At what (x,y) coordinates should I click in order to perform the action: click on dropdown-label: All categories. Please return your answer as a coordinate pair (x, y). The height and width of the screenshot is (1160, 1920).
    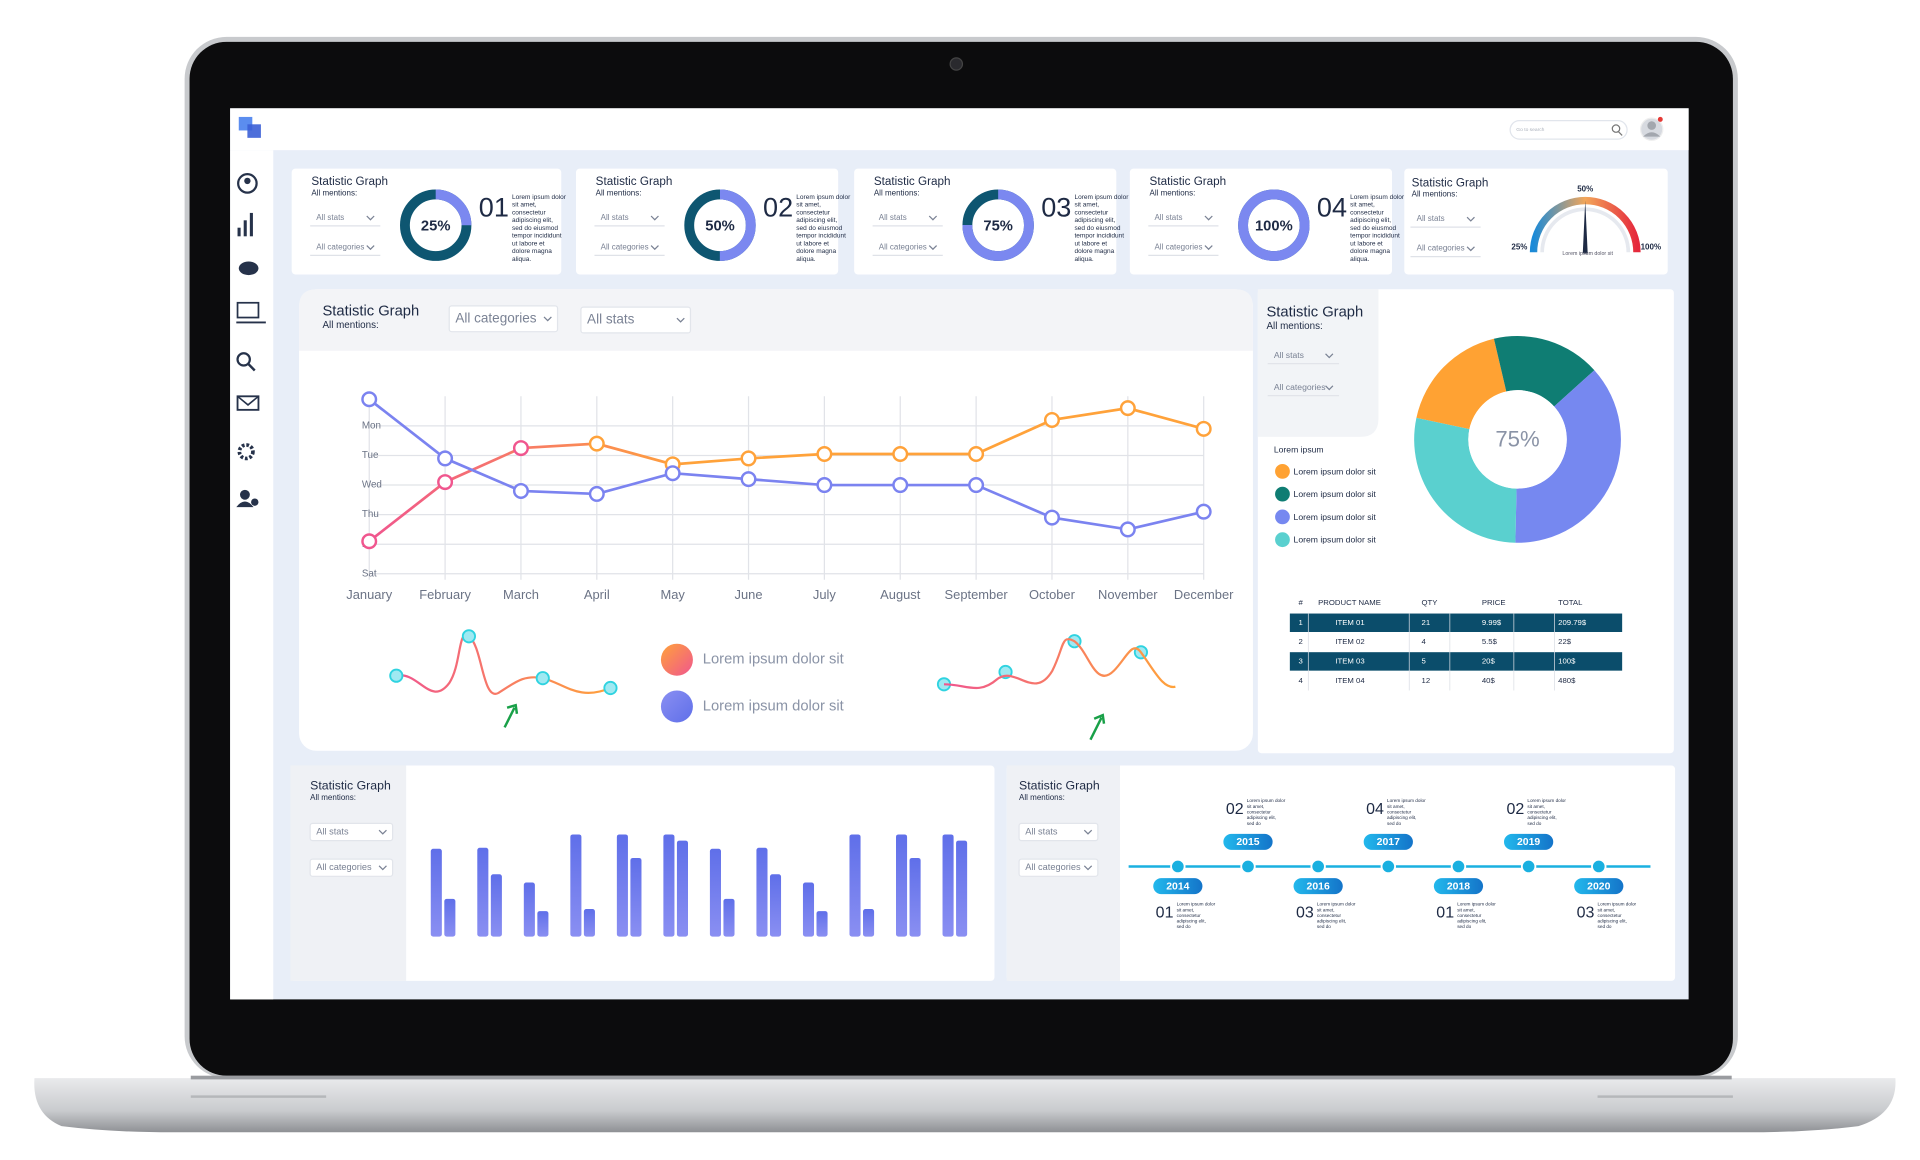
    Looking at the image, I should click on (495, 317).